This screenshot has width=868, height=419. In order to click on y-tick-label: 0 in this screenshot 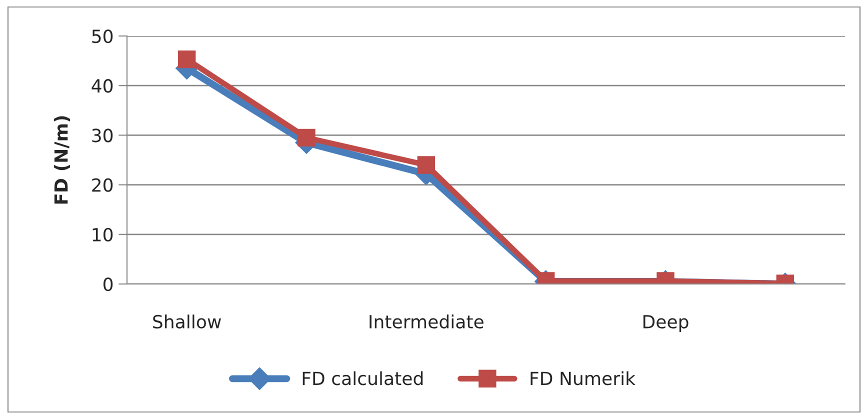, I will do `click(108, 284)`.